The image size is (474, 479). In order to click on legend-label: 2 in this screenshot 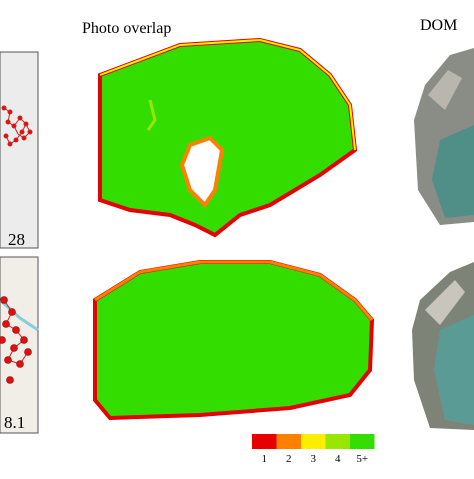, I will do `click(289, 459)`.